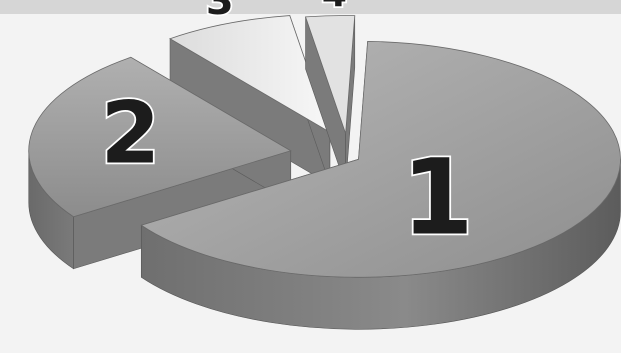 Image resolution: width=621 pixels, height=353 pixels. Describe the element at coordinates (330, 74) in the screenshot. I see `slice-4-top` at that location.